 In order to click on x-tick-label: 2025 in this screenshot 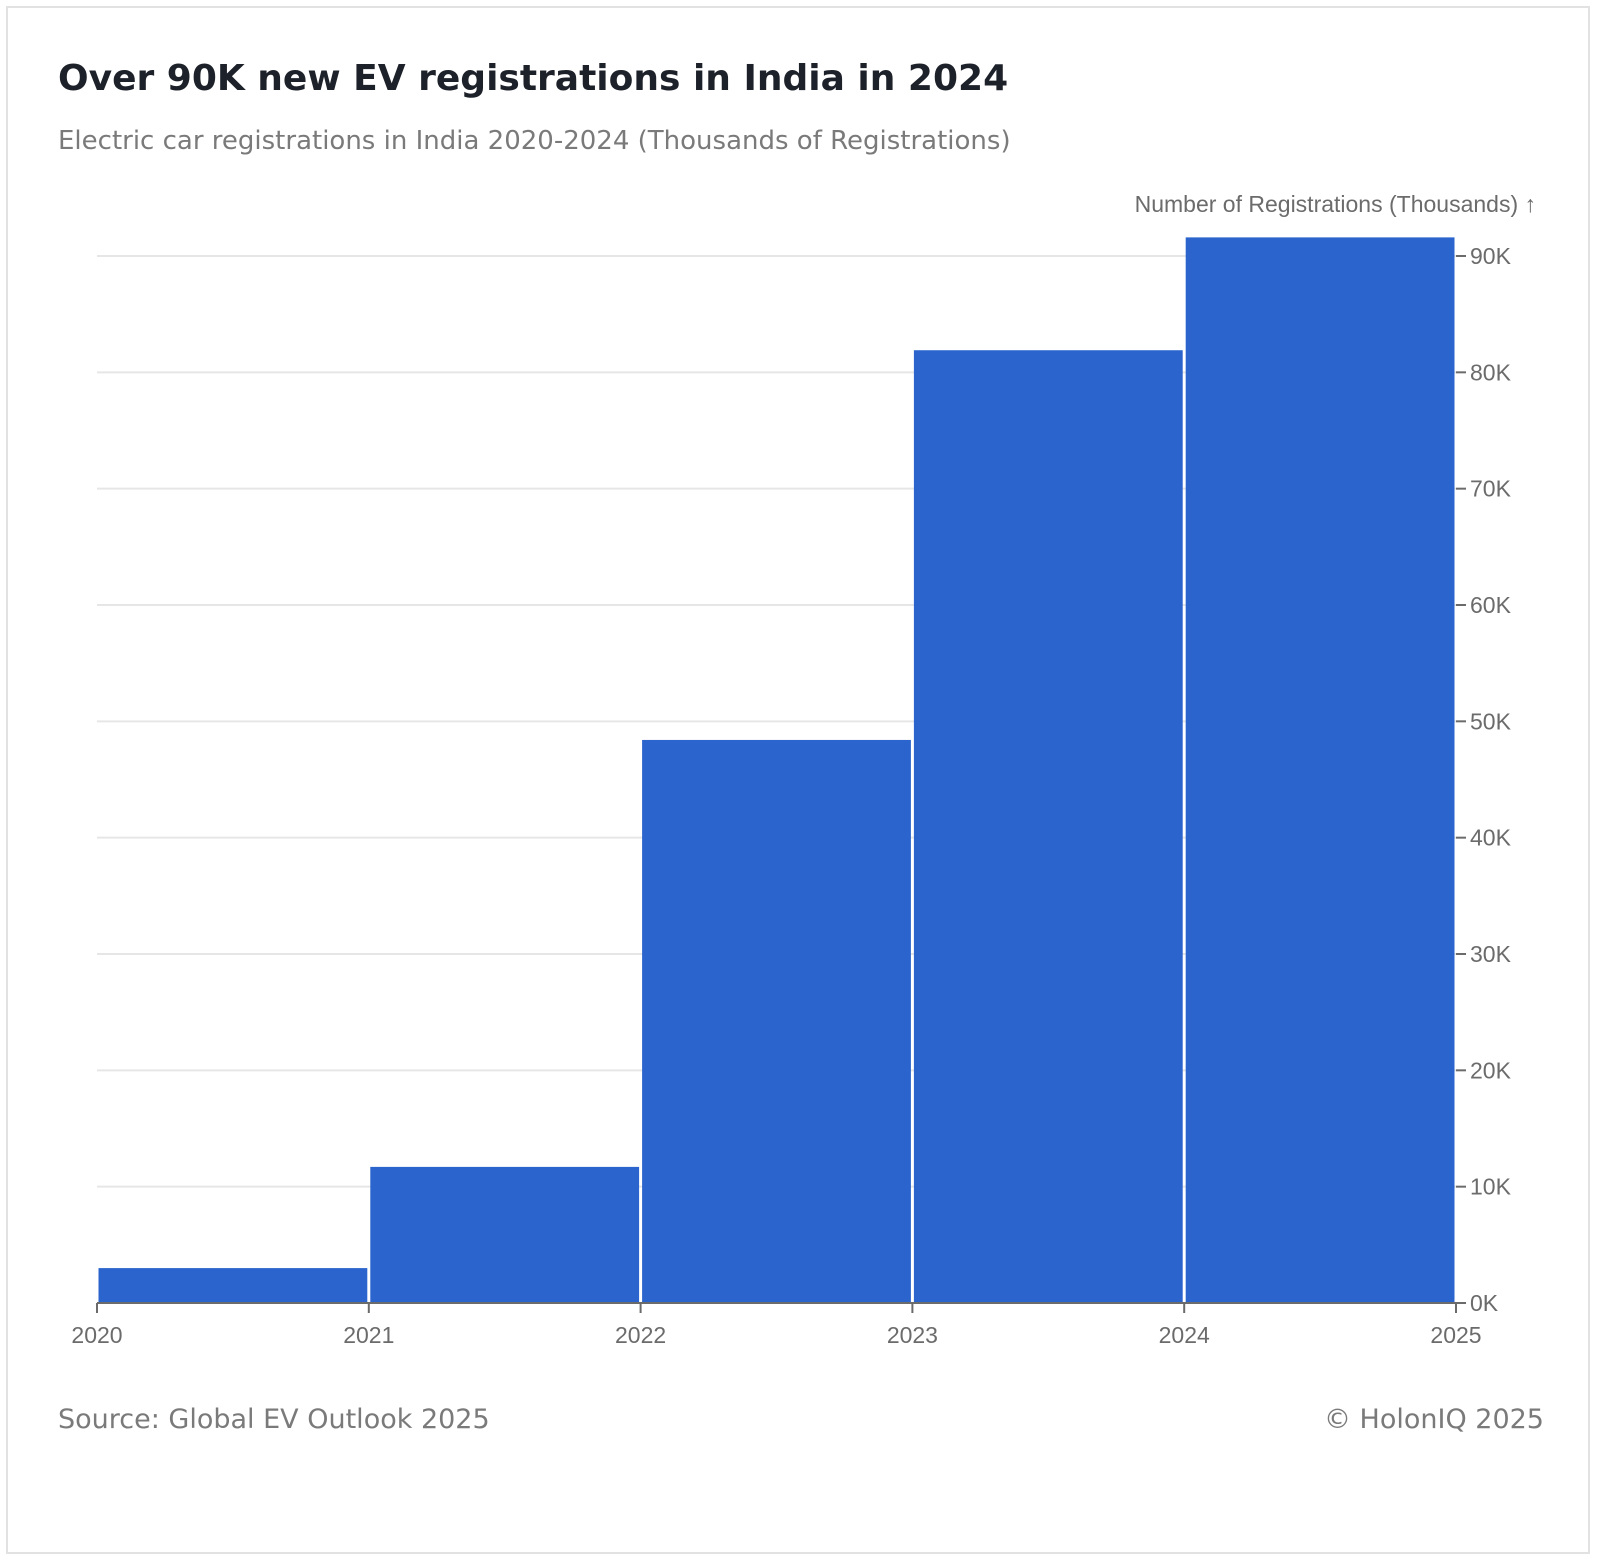, I will do `click(1455, 1335)`.